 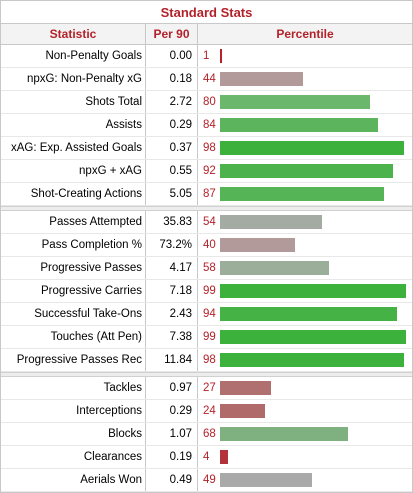 I want to click on table-row: Progressive Carries 7.18 99, so click(x=206, y=291).